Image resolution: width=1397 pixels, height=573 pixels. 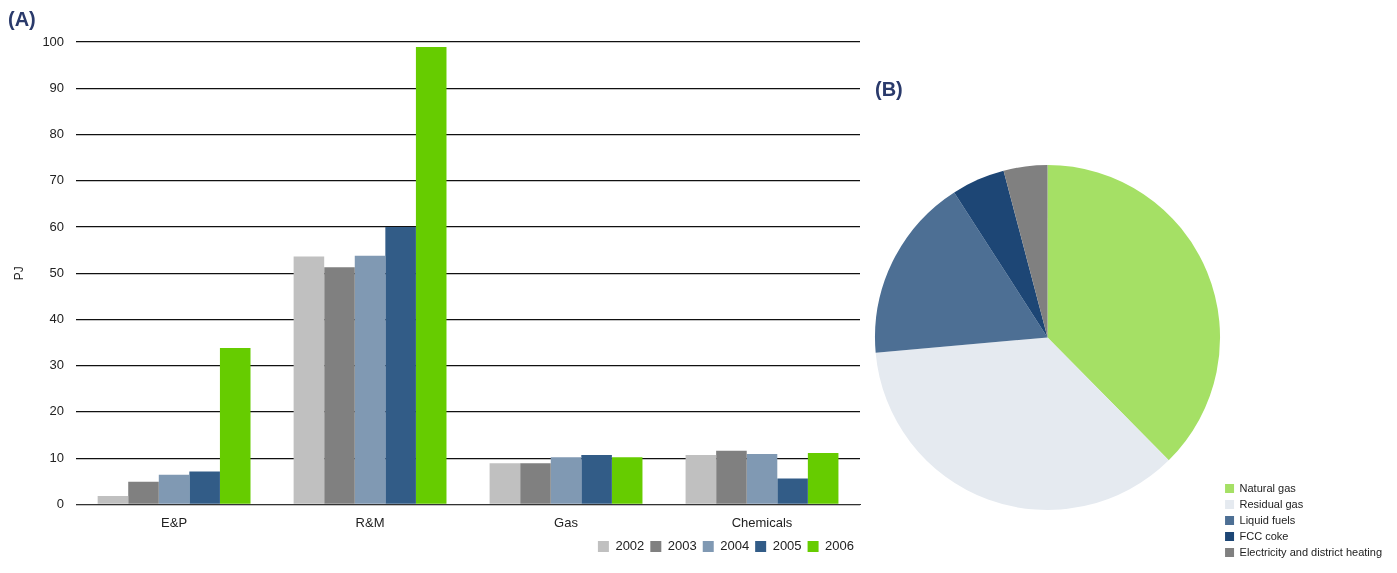 I want to click on legend-label: Liquid fuels, so click(x=1267, y=519).